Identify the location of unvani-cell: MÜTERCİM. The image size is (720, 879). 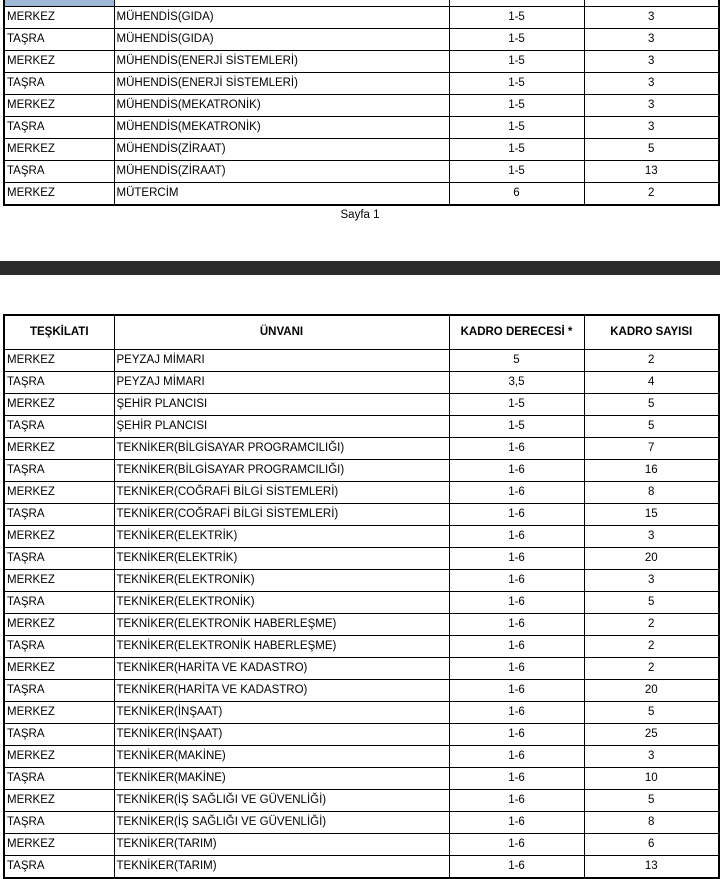
(281, 194).